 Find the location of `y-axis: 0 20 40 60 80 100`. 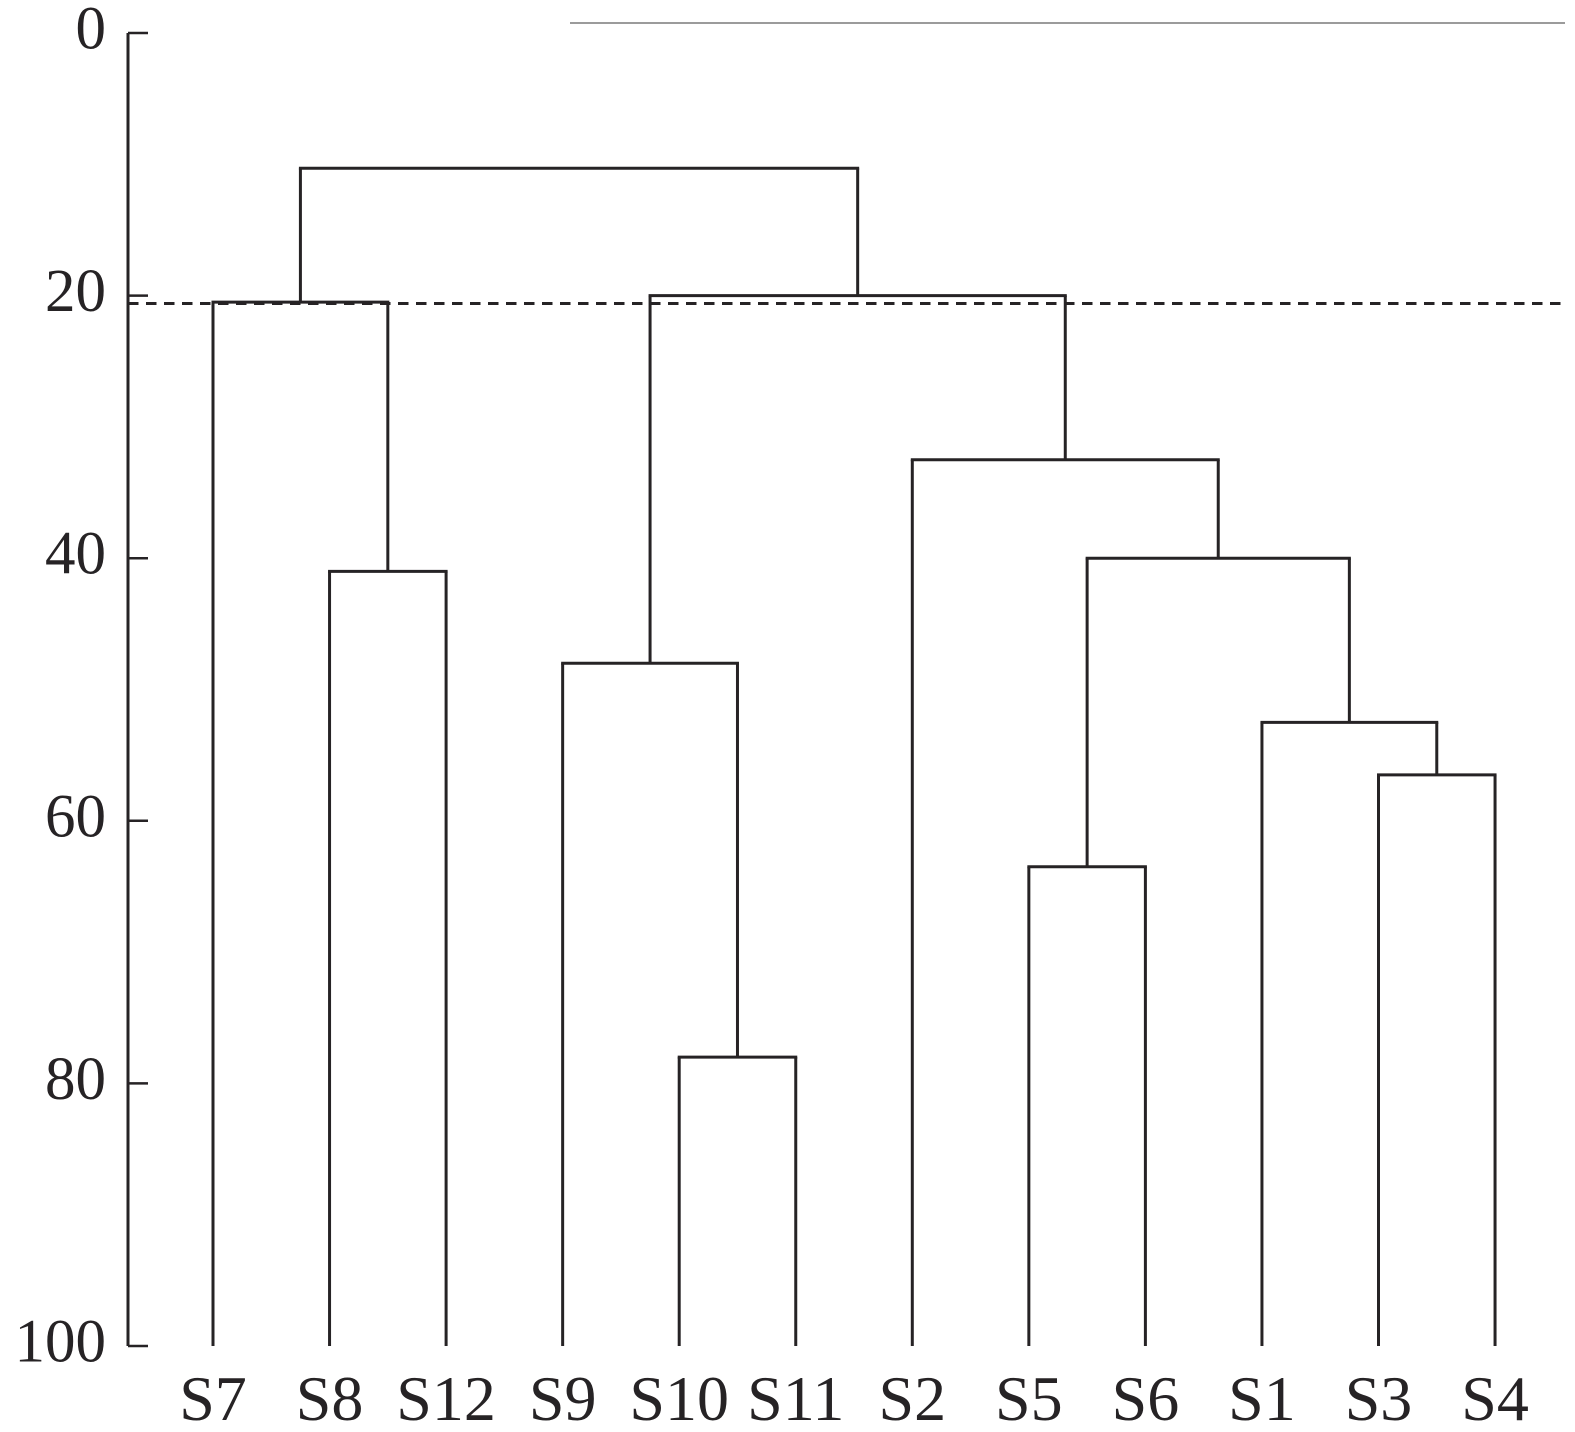

y-axis: 0 20 40 60 80 100 is located at coordinates (81, 688).